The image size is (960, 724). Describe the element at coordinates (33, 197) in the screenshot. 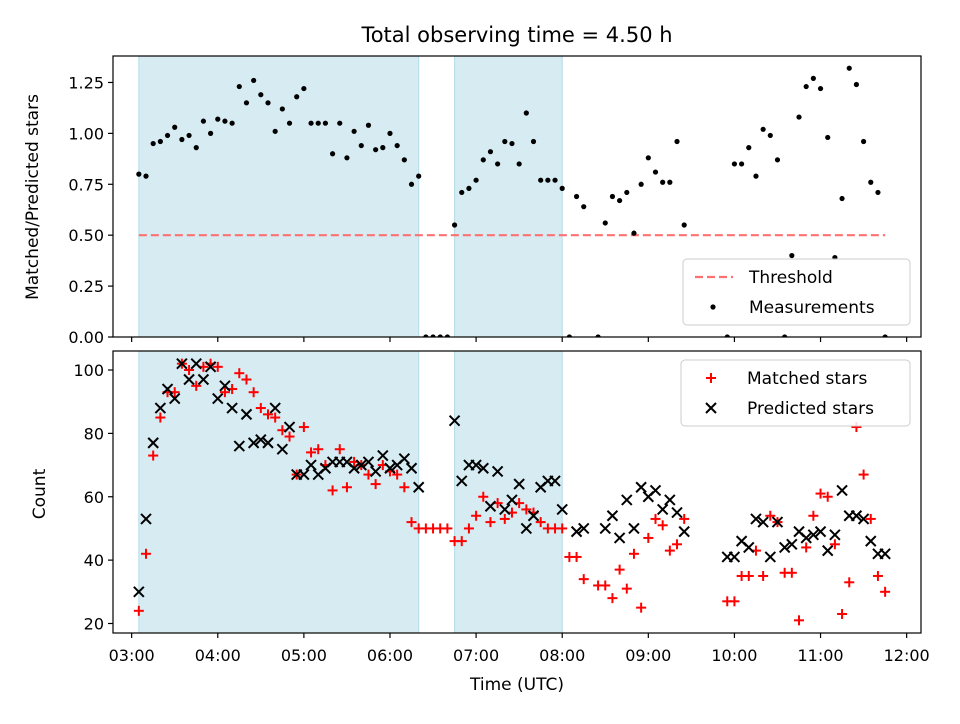

I see `top-y-axis-label: Matched/Predicted stars` at that location.